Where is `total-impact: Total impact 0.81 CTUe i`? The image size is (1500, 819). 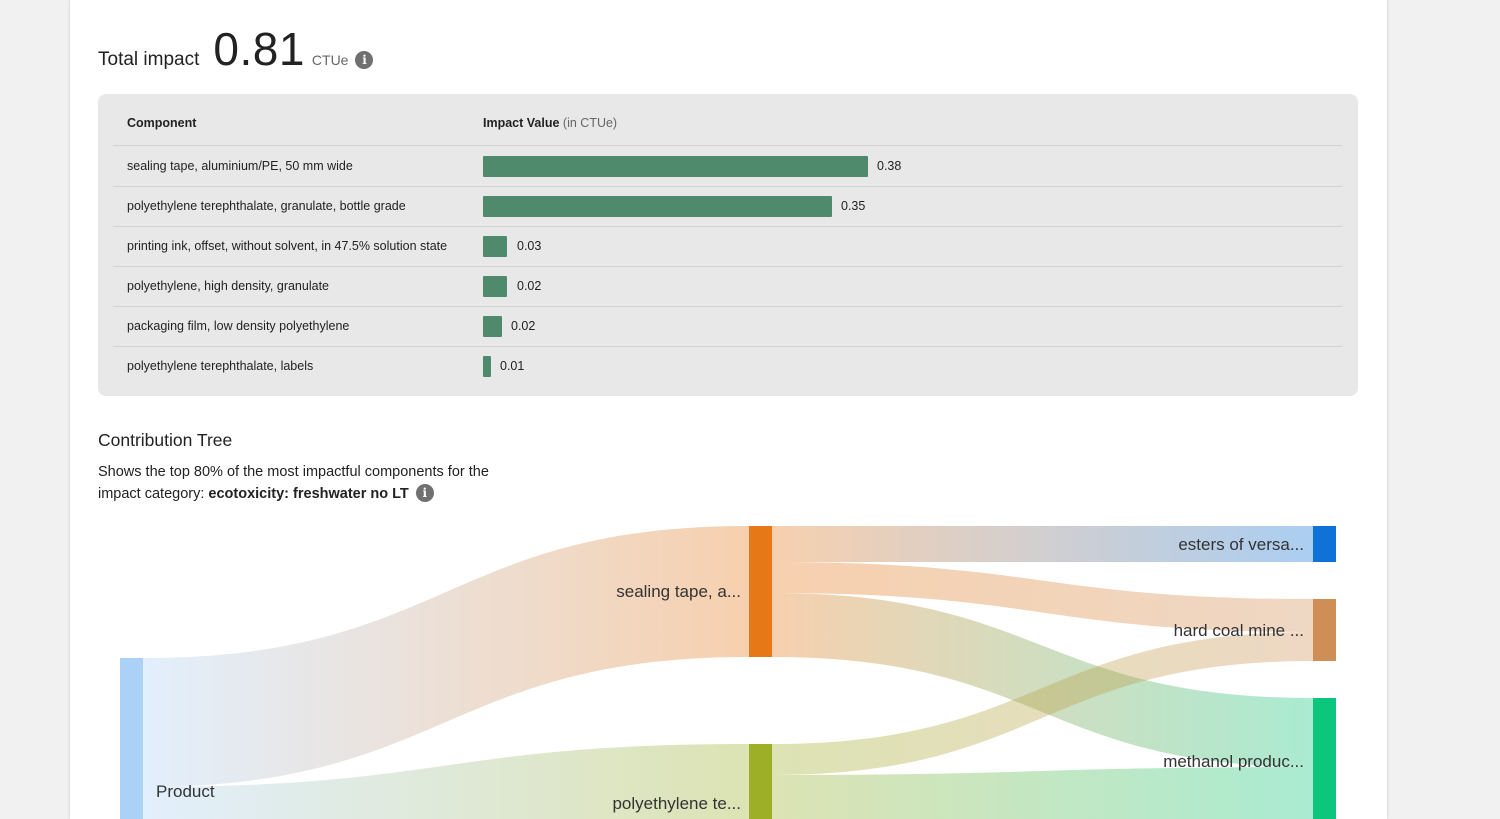 total-impact: Total impact 0.81 CTUe i is located at coordinates (236, 50).